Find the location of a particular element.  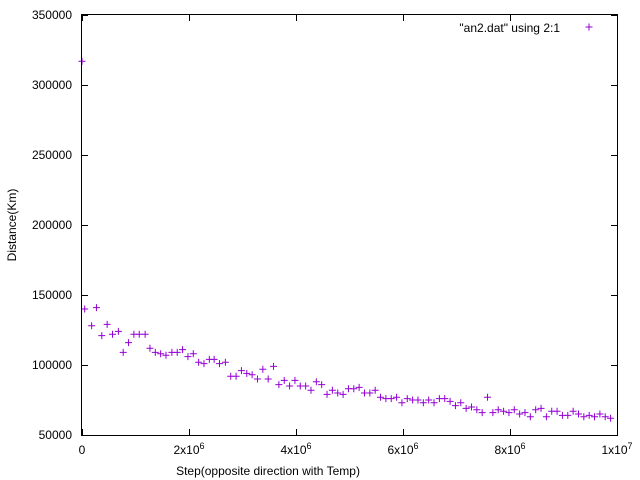

legend-label: "an2.dat" using 2:1 is located at coordinates (509, 28).